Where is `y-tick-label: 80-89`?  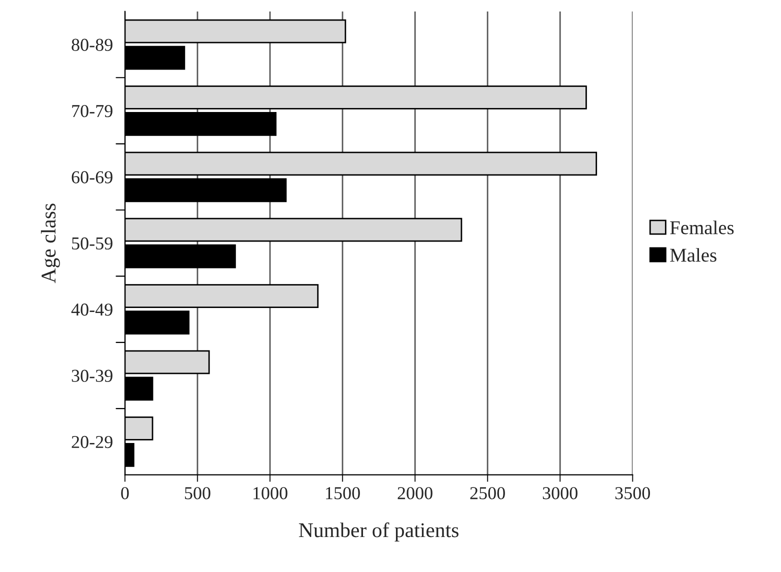 y-tick-label: 80-89 is located at coordinates (92, 44).